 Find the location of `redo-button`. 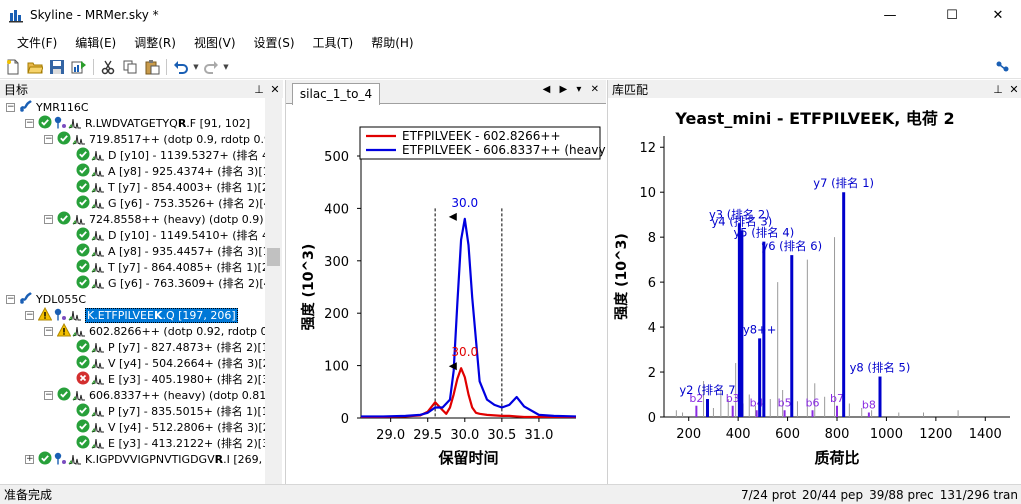

redo-button is located at coordinates (211, 67).